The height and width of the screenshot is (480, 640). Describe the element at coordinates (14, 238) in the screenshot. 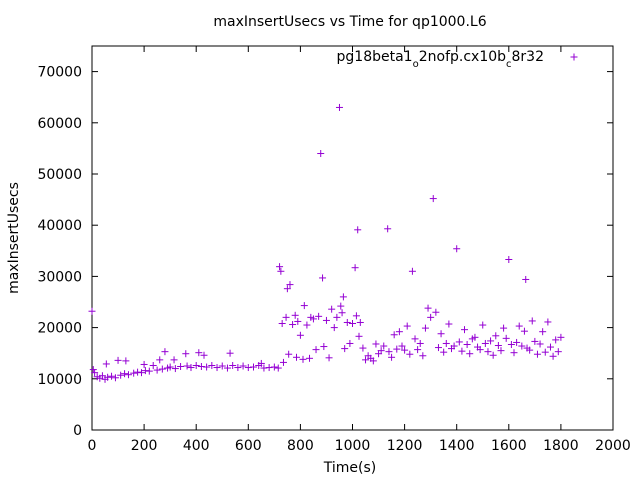

I see `y-axis-title: maxInsertUsecs` at that location.